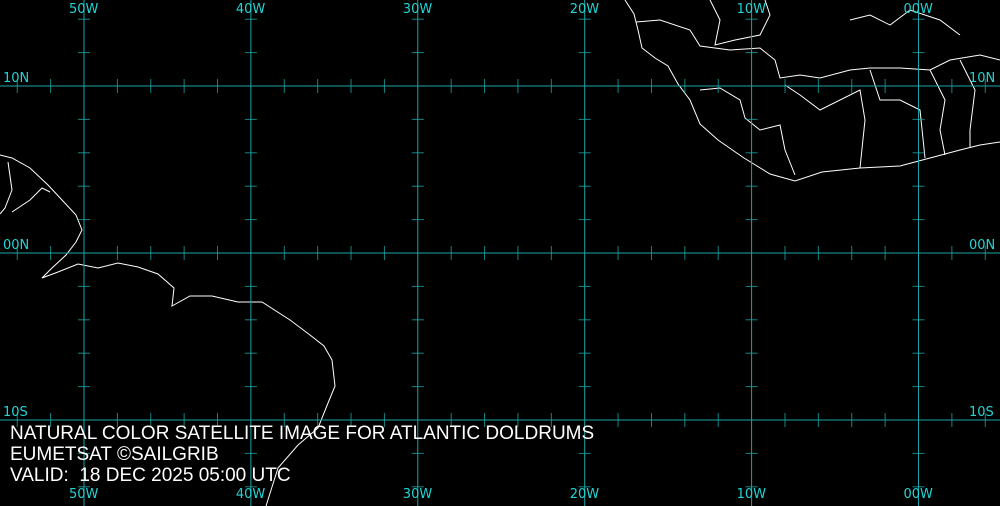  What do you see at coordinates (918, 494) in the screenshot?
I see `longitude-label-bottom: 00W` at bounding box center [918, 494].